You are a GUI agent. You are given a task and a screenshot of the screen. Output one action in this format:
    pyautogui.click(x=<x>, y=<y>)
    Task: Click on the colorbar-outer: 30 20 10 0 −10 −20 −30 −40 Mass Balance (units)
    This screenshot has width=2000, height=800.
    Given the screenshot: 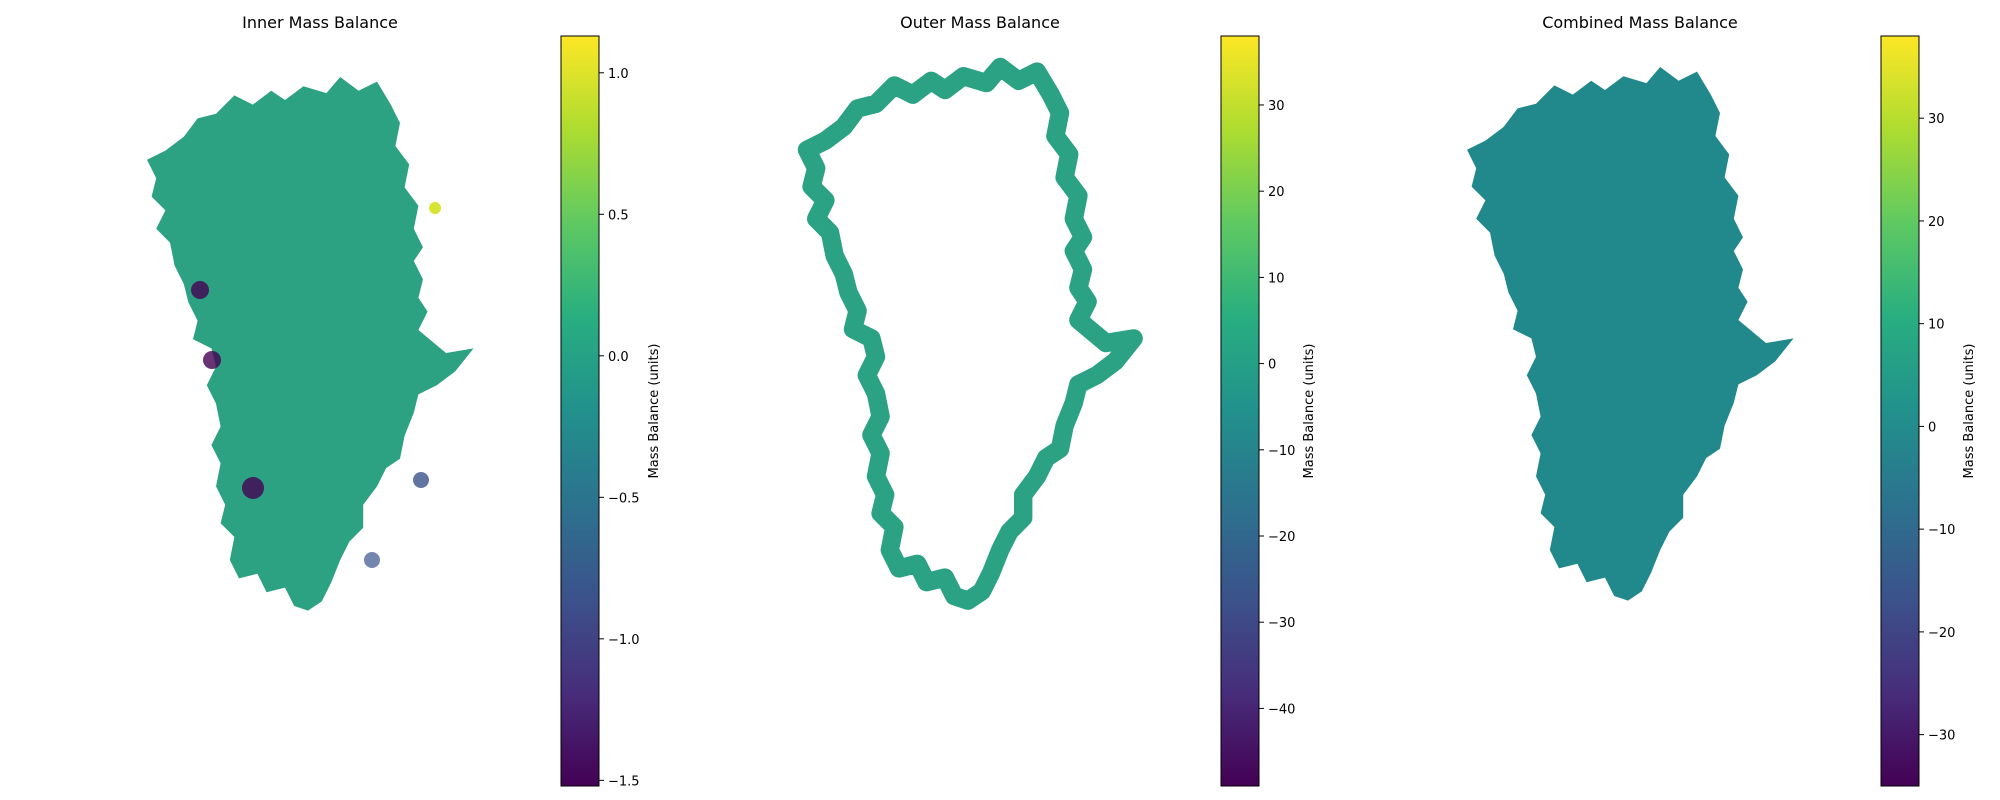 What is the action you would take?
    pyautogui.click(x=1268, y=411)
    